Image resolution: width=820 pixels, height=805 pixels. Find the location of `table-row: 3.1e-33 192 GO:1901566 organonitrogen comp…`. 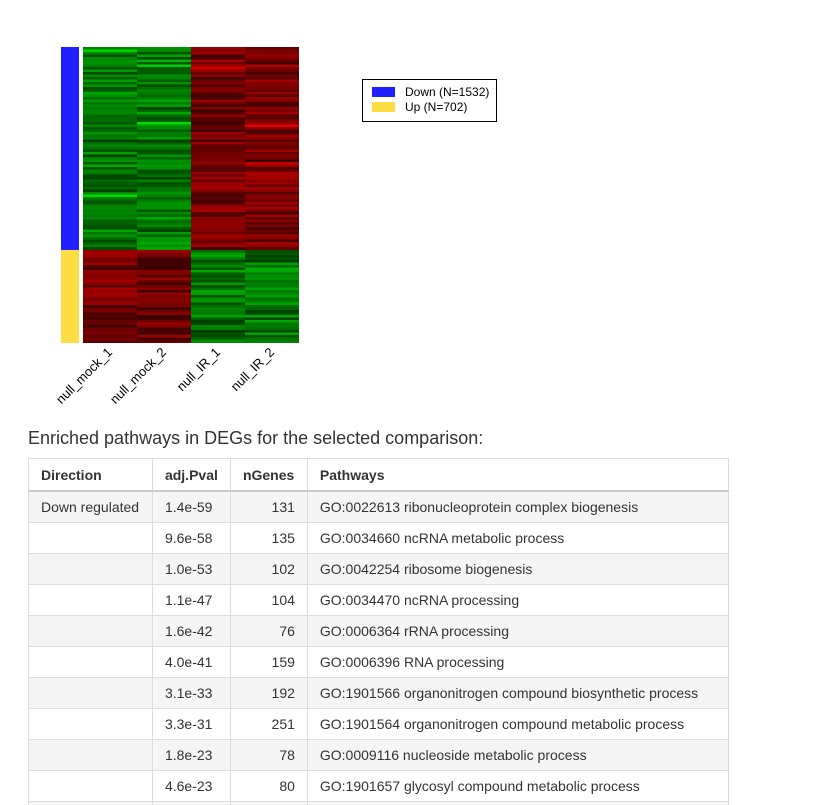

table-row: 3.1e-33 192 GO:1901566 organonitrogen comp… is located at coordinates (378, 693).